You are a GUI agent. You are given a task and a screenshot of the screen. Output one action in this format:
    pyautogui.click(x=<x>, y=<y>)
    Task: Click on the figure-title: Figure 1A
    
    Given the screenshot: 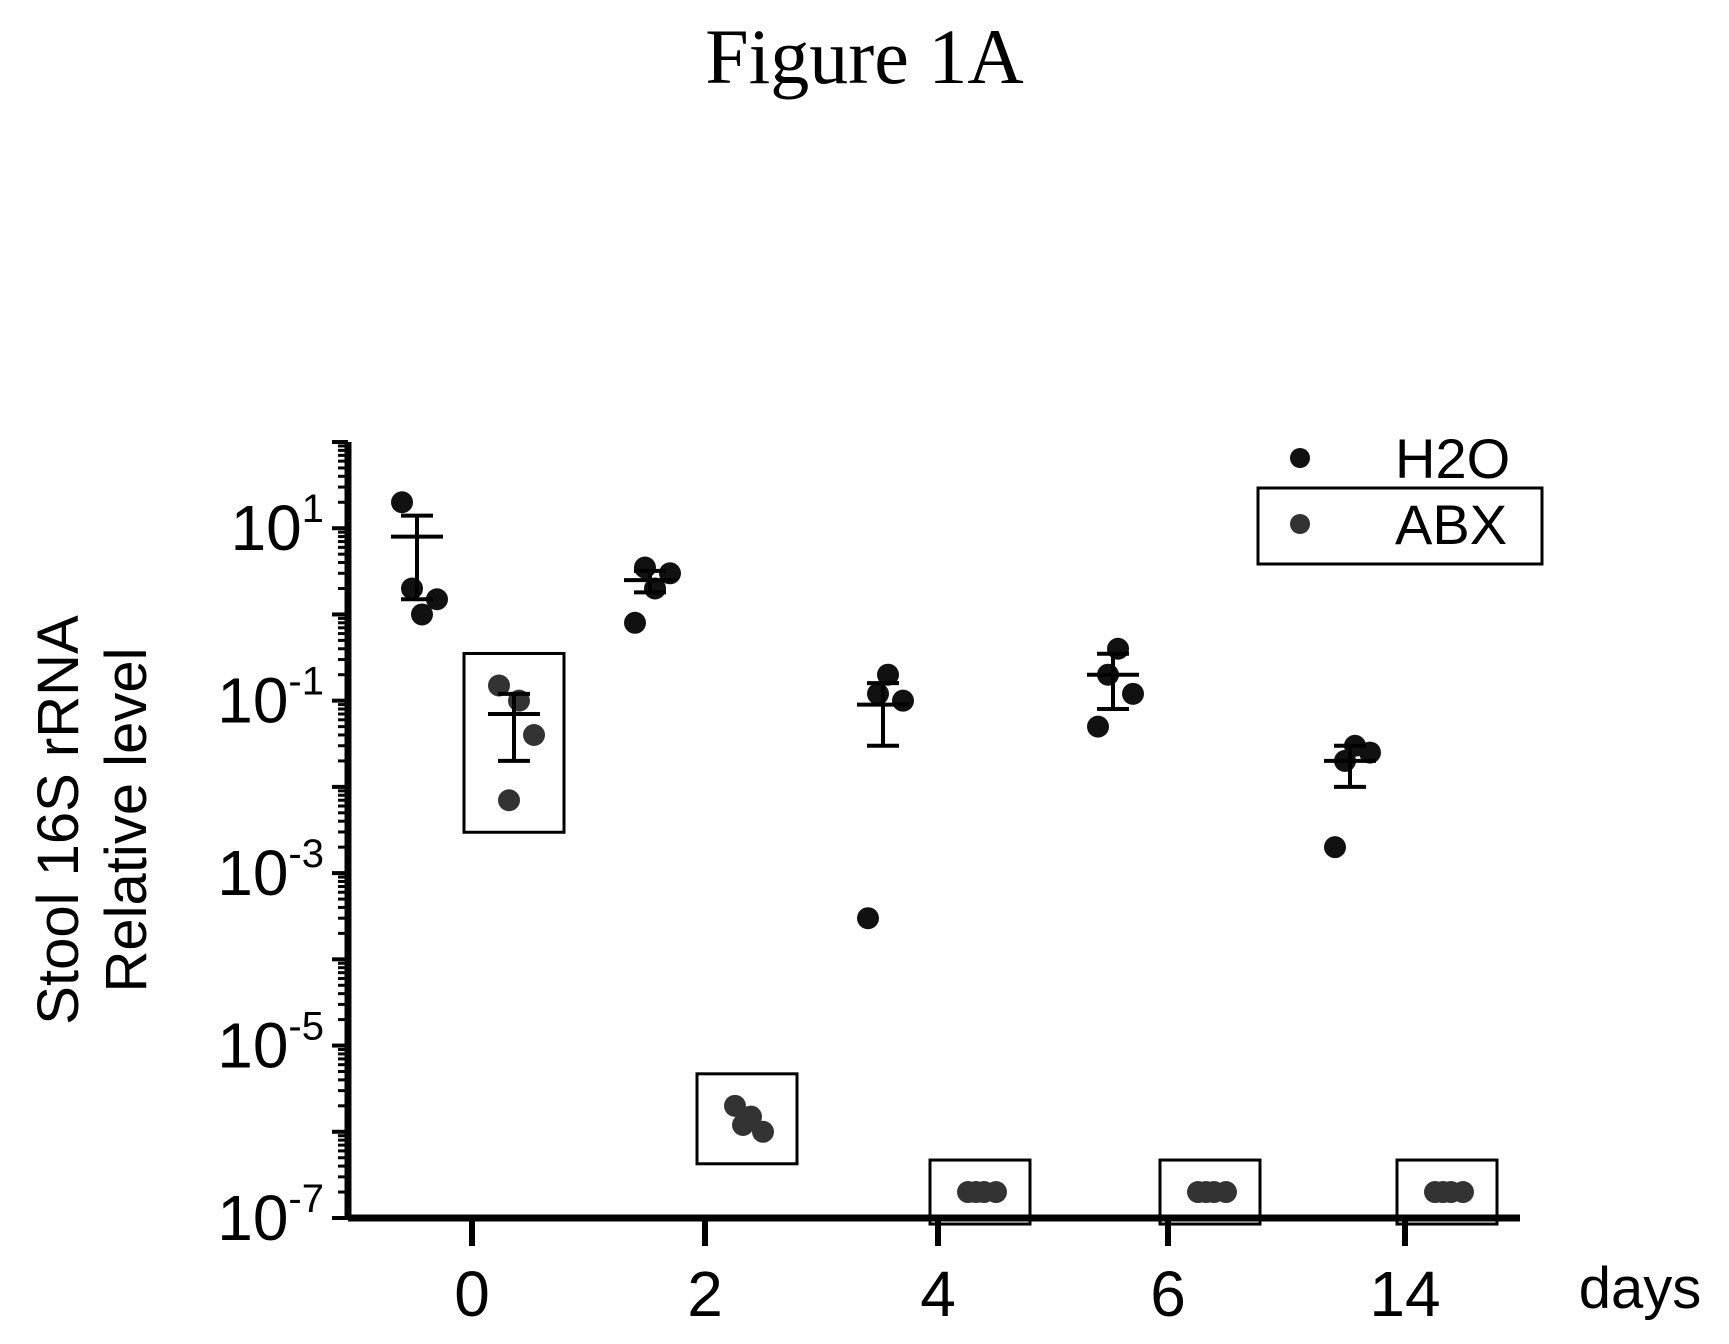 What is the action you would take?
    pyautogui.click(x=864, y=56)
    